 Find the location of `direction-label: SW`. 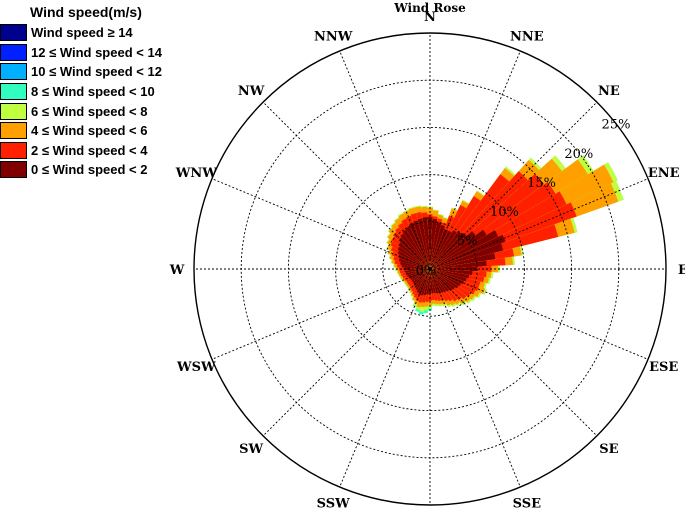

direction-label: SW is located at coordinates (251, 449).